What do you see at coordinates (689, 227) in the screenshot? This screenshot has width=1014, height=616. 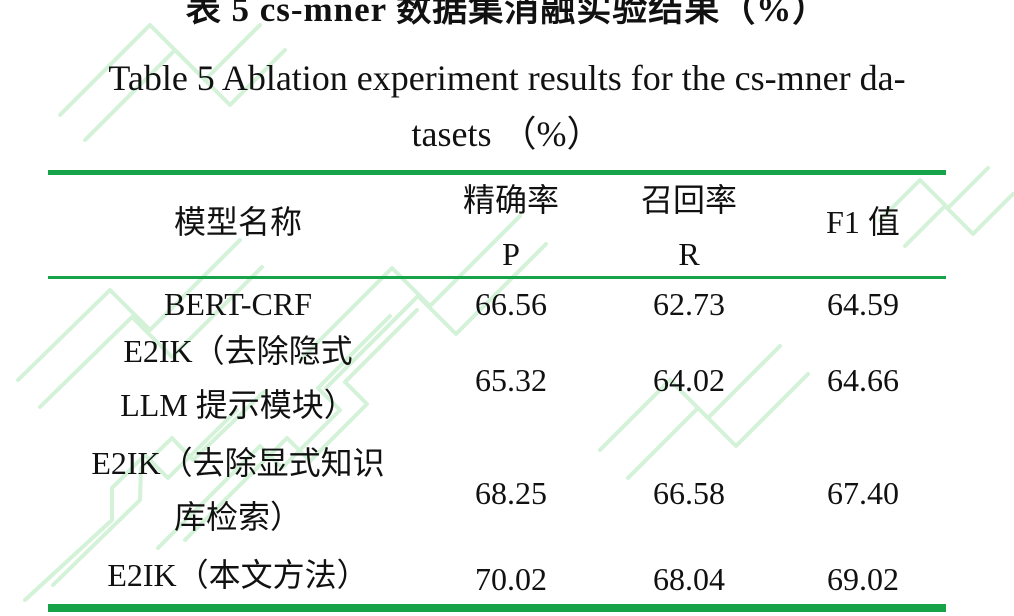 I see `header-recall: 召回率 R` at bounding box center [689, 227].